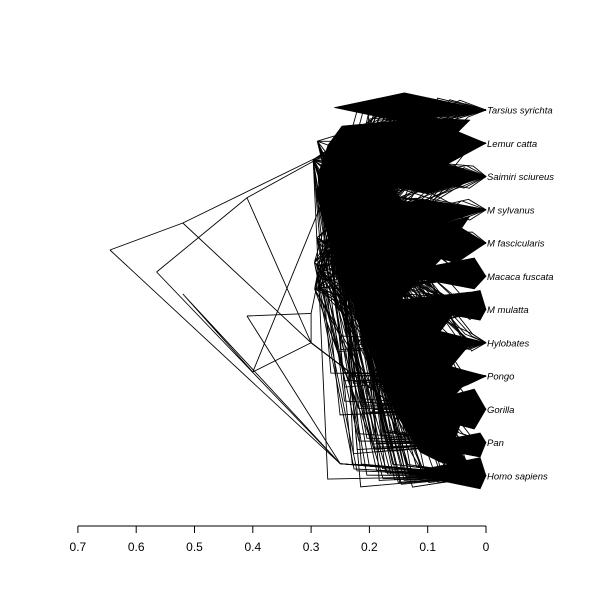 The image size is (600, 600). I want to click on taxon-label: M sylvanus, so click(511, 210).